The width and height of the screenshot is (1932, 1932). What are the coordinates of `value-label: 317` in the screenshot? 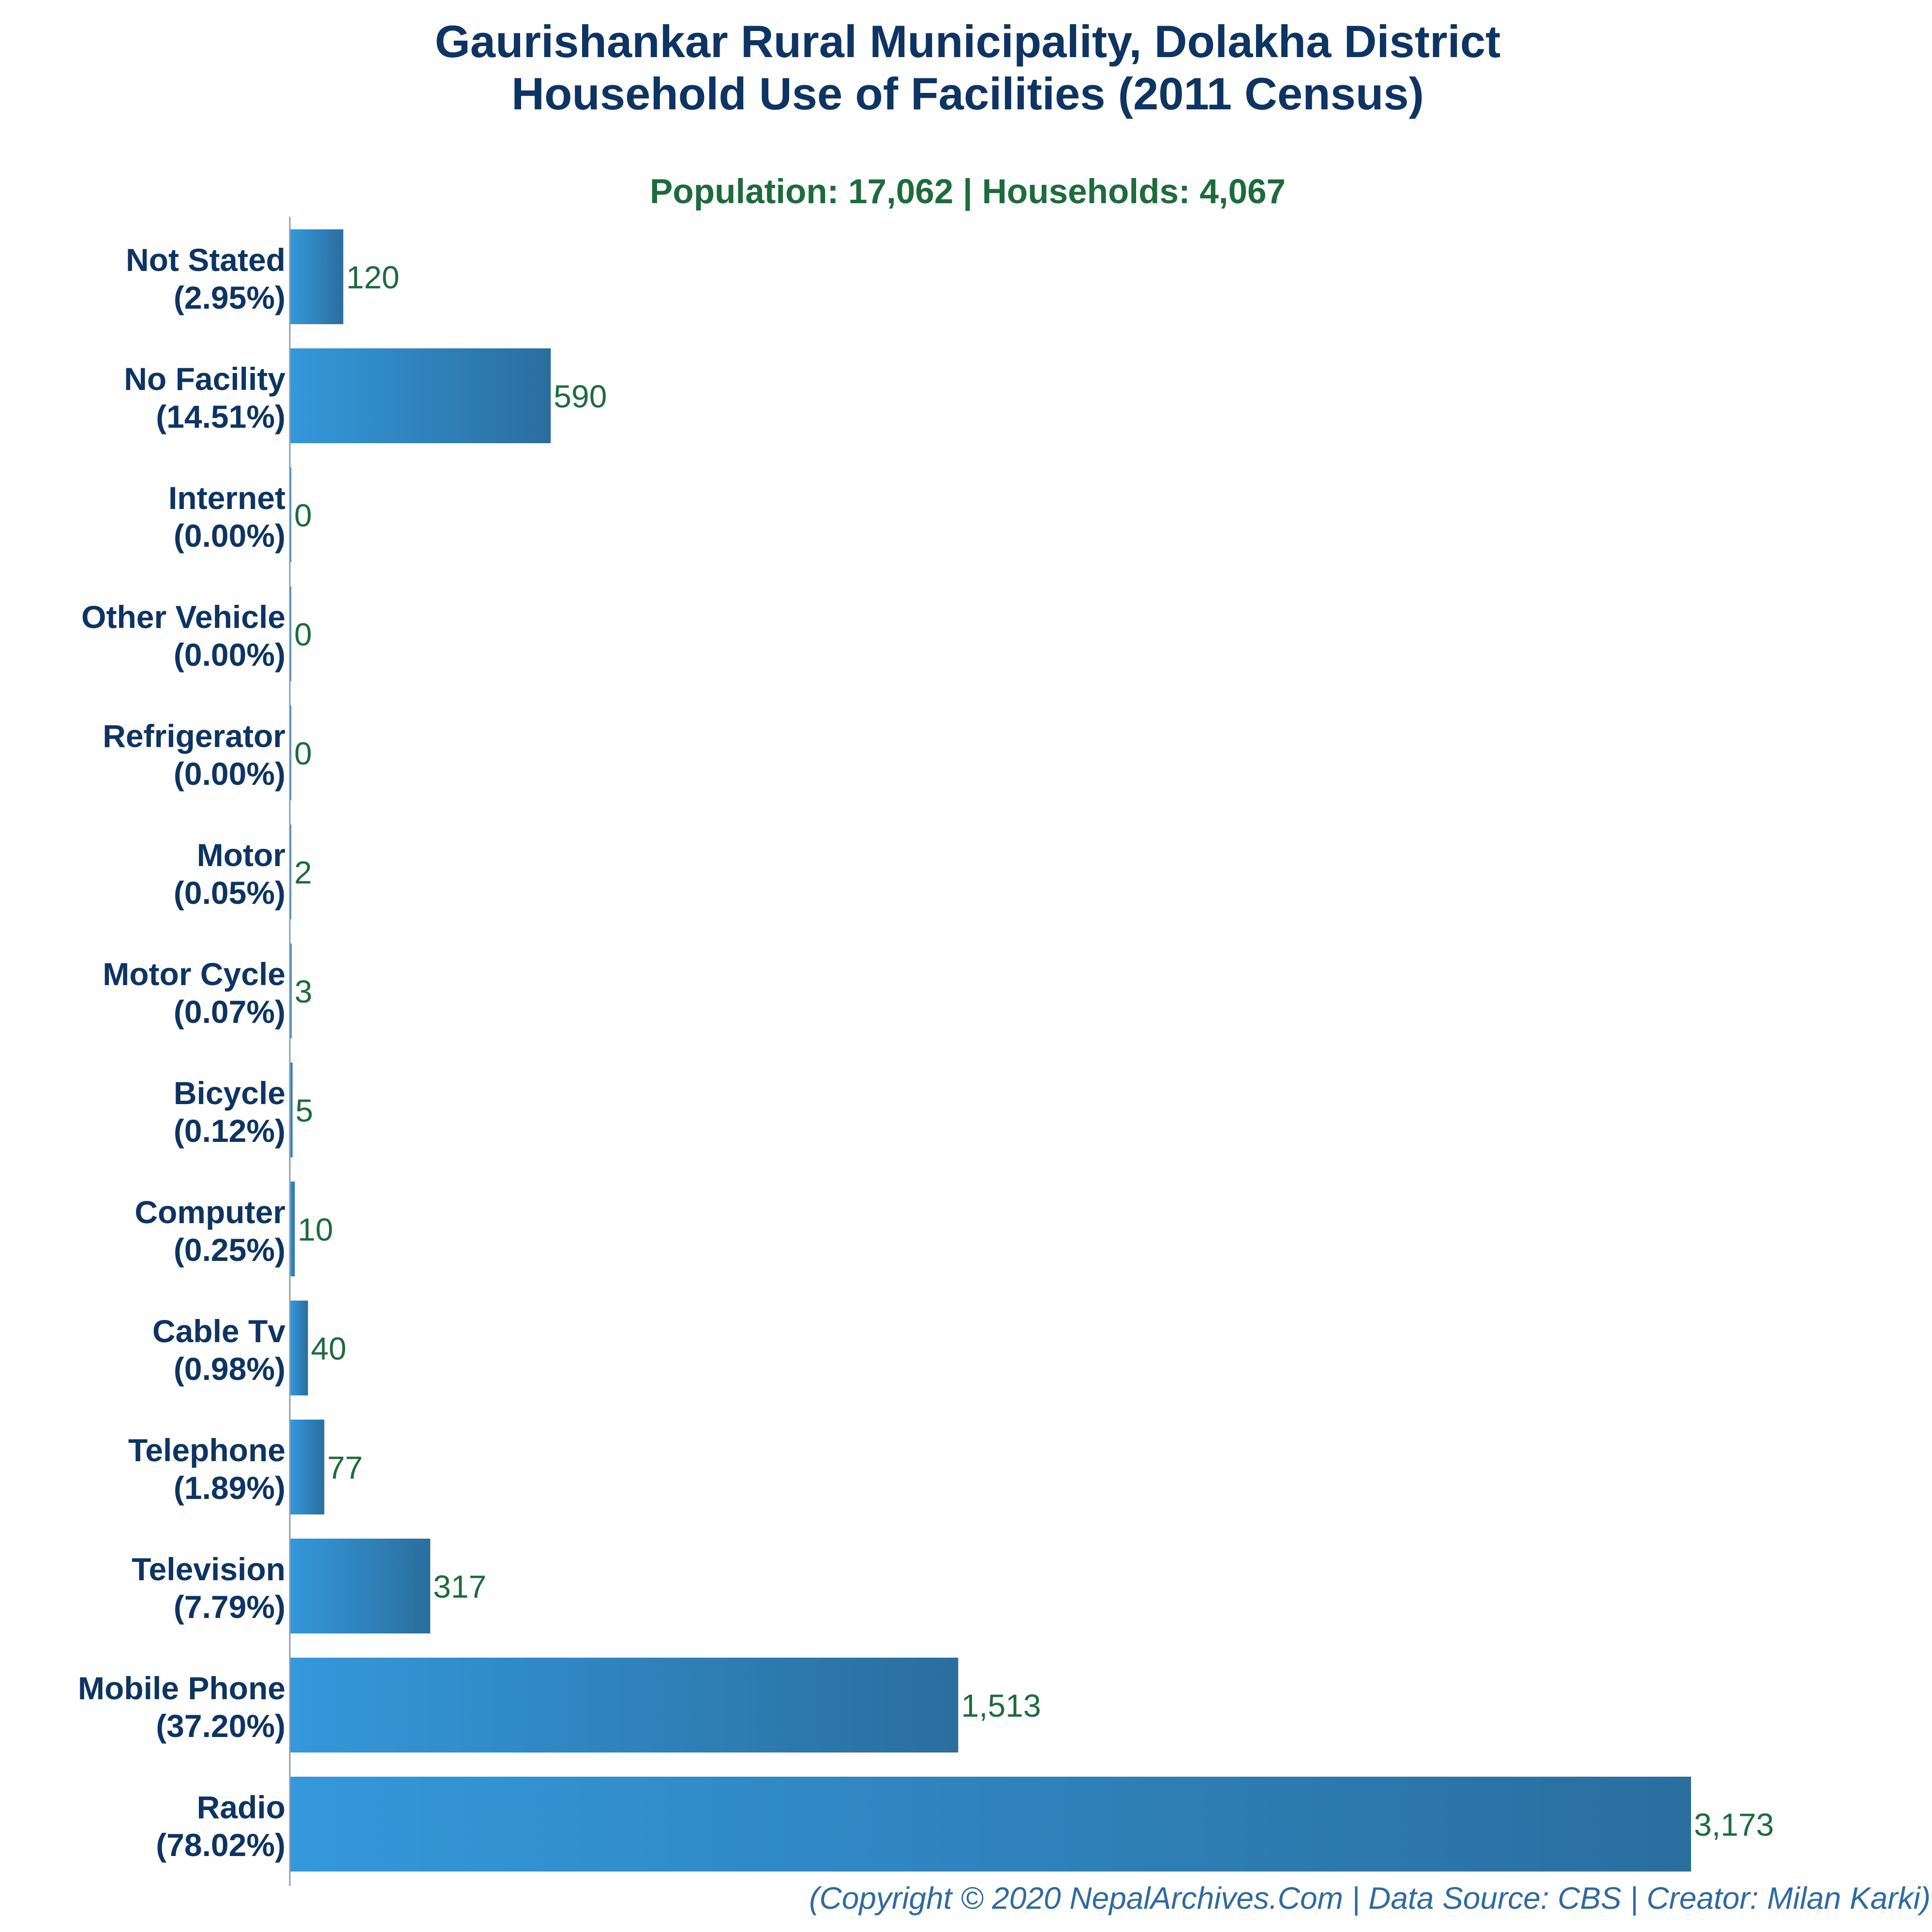 It's located at (459, 1586).